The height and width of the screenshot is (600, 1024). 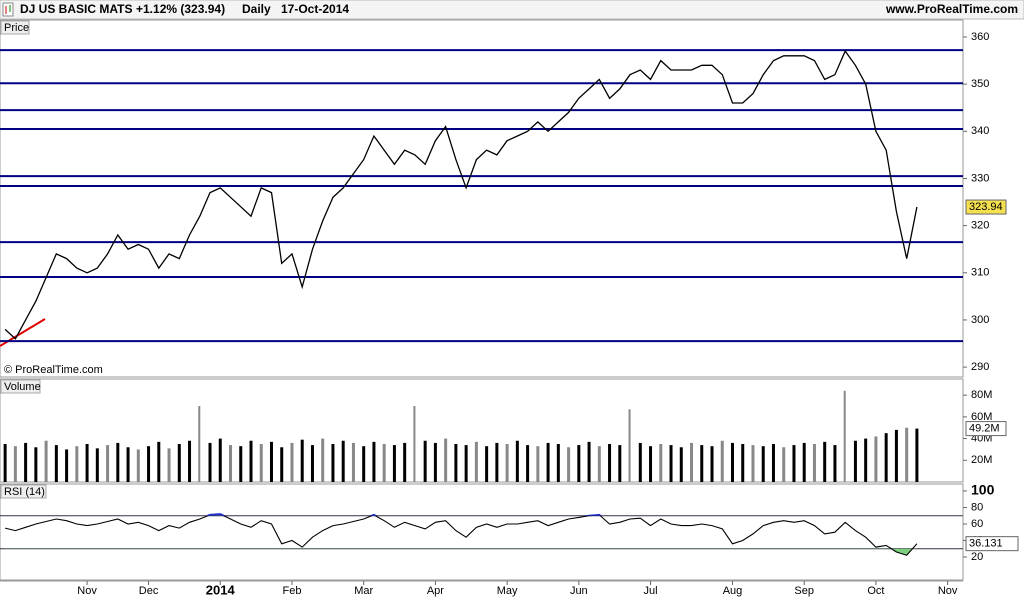 What do you see at coordinates (980, 84) in the screenshot?
I see `y-tick-label: 350` at bounding box center [980, 84].